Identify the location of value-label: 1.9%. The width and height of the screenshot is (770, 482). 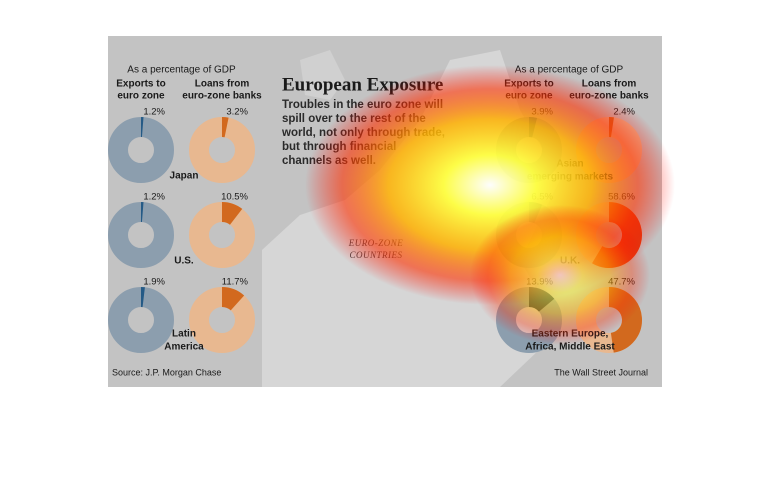
(154, 282).